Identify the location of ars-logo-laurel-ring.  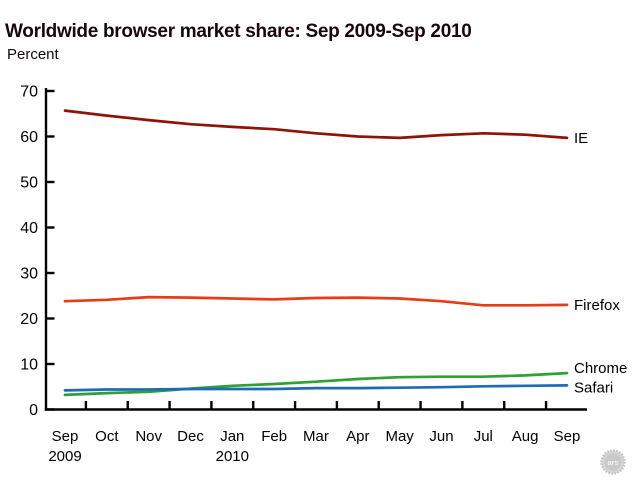
(613, 462).